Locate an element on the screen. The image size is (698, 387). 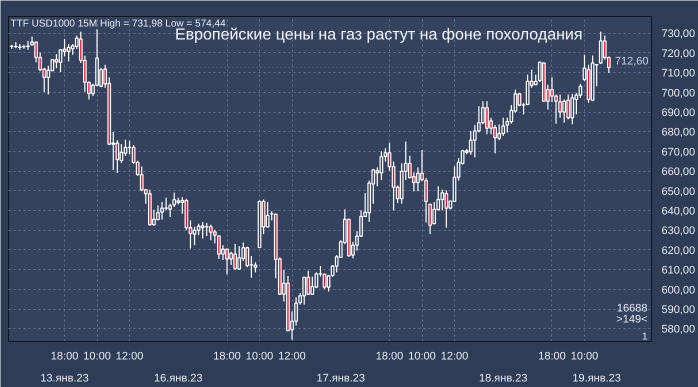
y-tick-label: 600,00 is located at coordinates (679, 290).